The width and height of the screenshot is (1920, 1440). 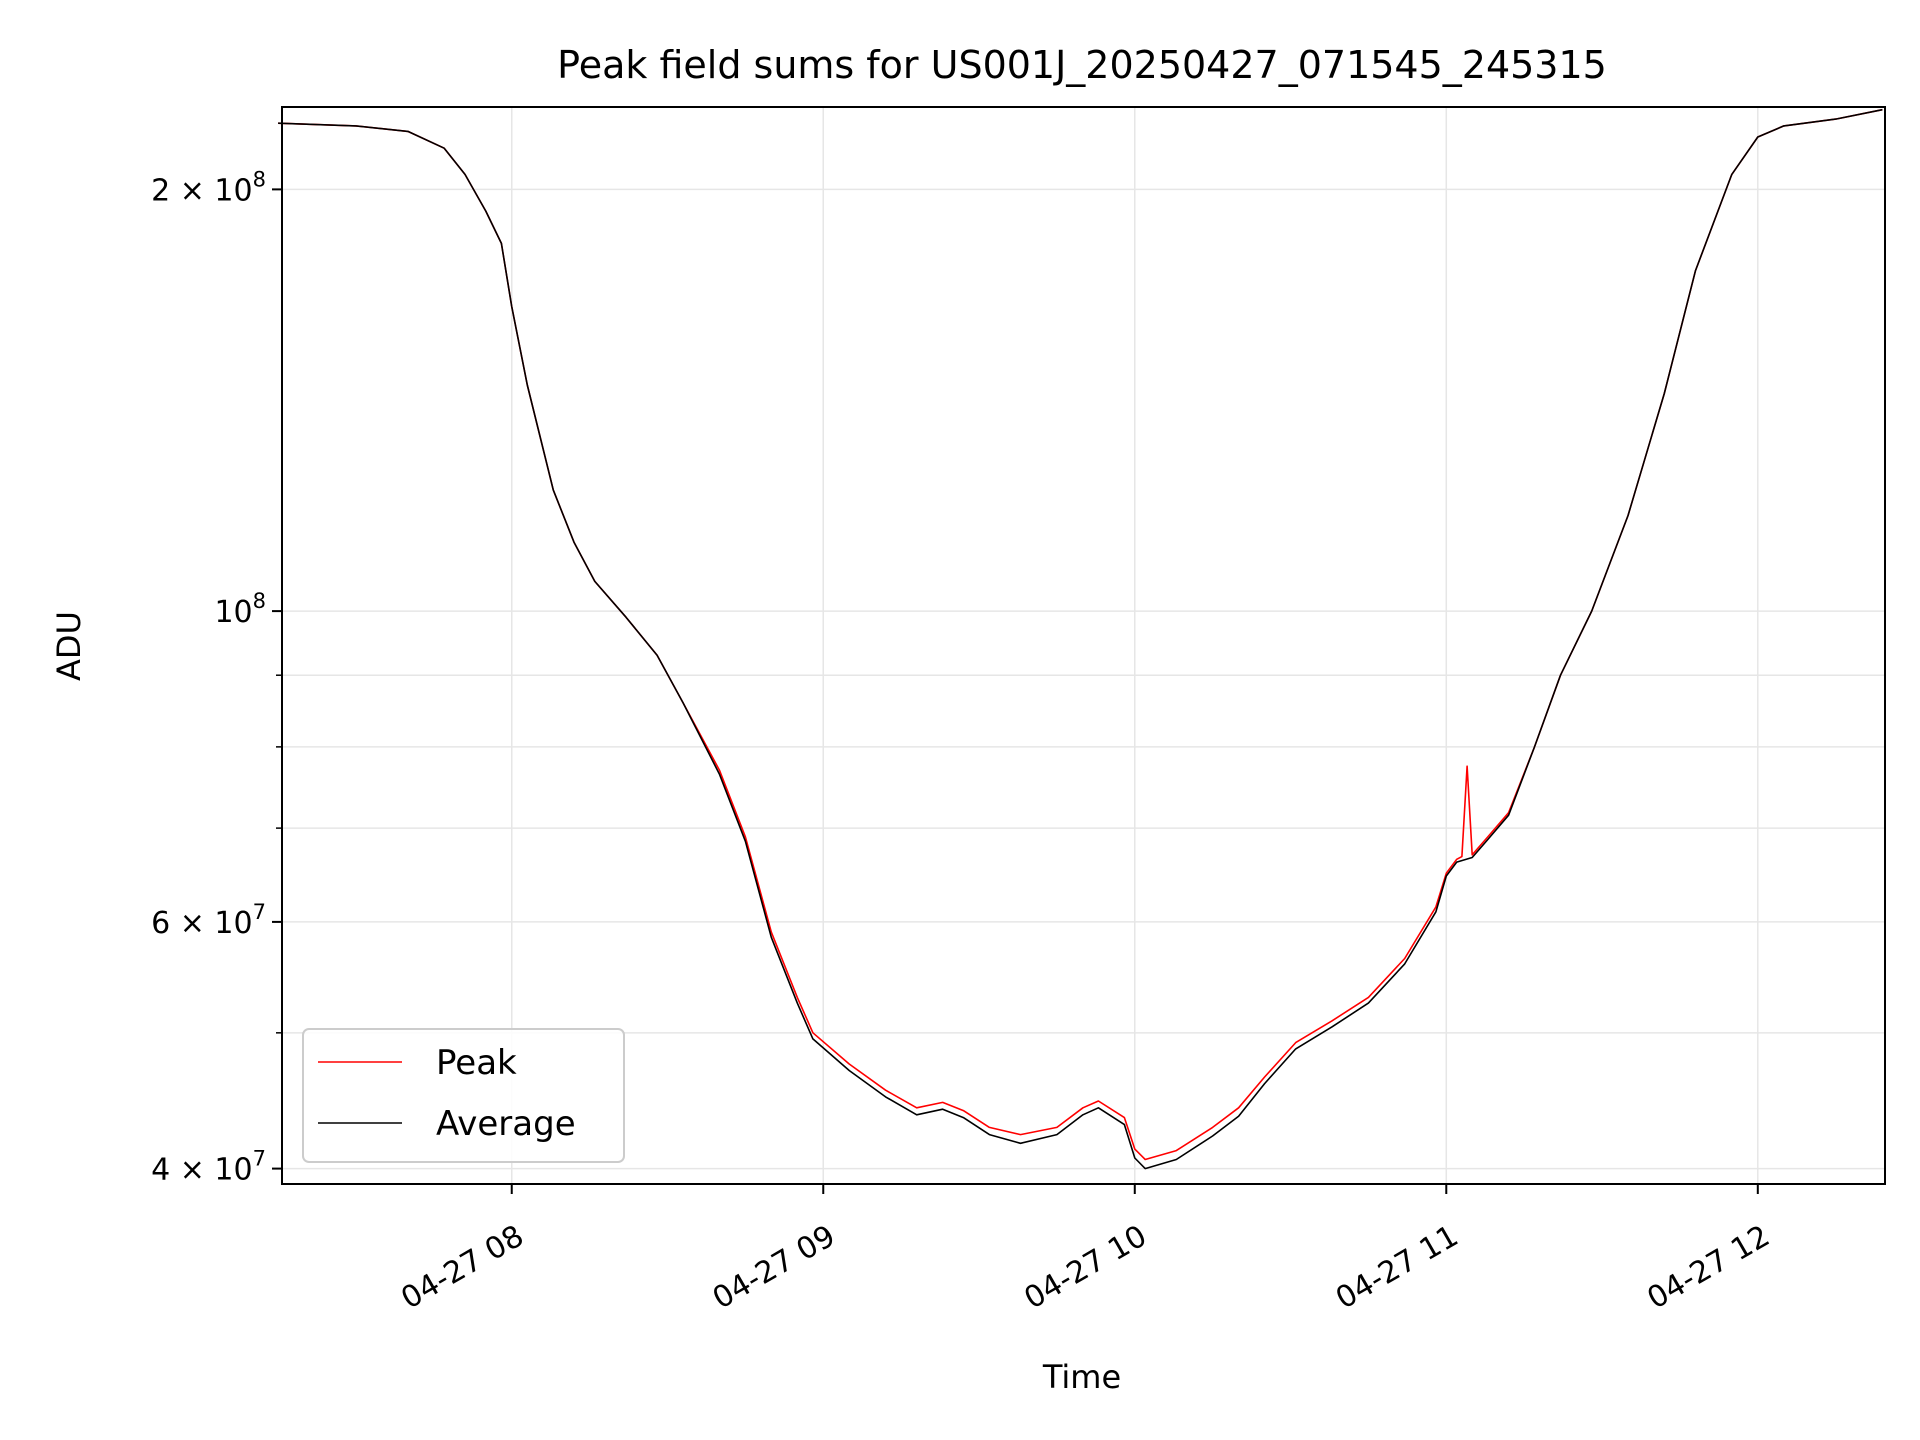 I want to click on y-tick-label: 108, so click(x=240, y=609).